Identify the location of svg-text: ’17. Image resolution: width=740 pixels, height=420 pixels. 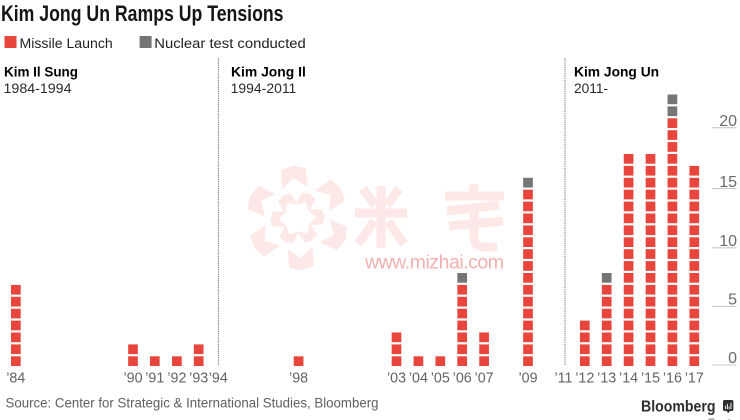
(694, 379).